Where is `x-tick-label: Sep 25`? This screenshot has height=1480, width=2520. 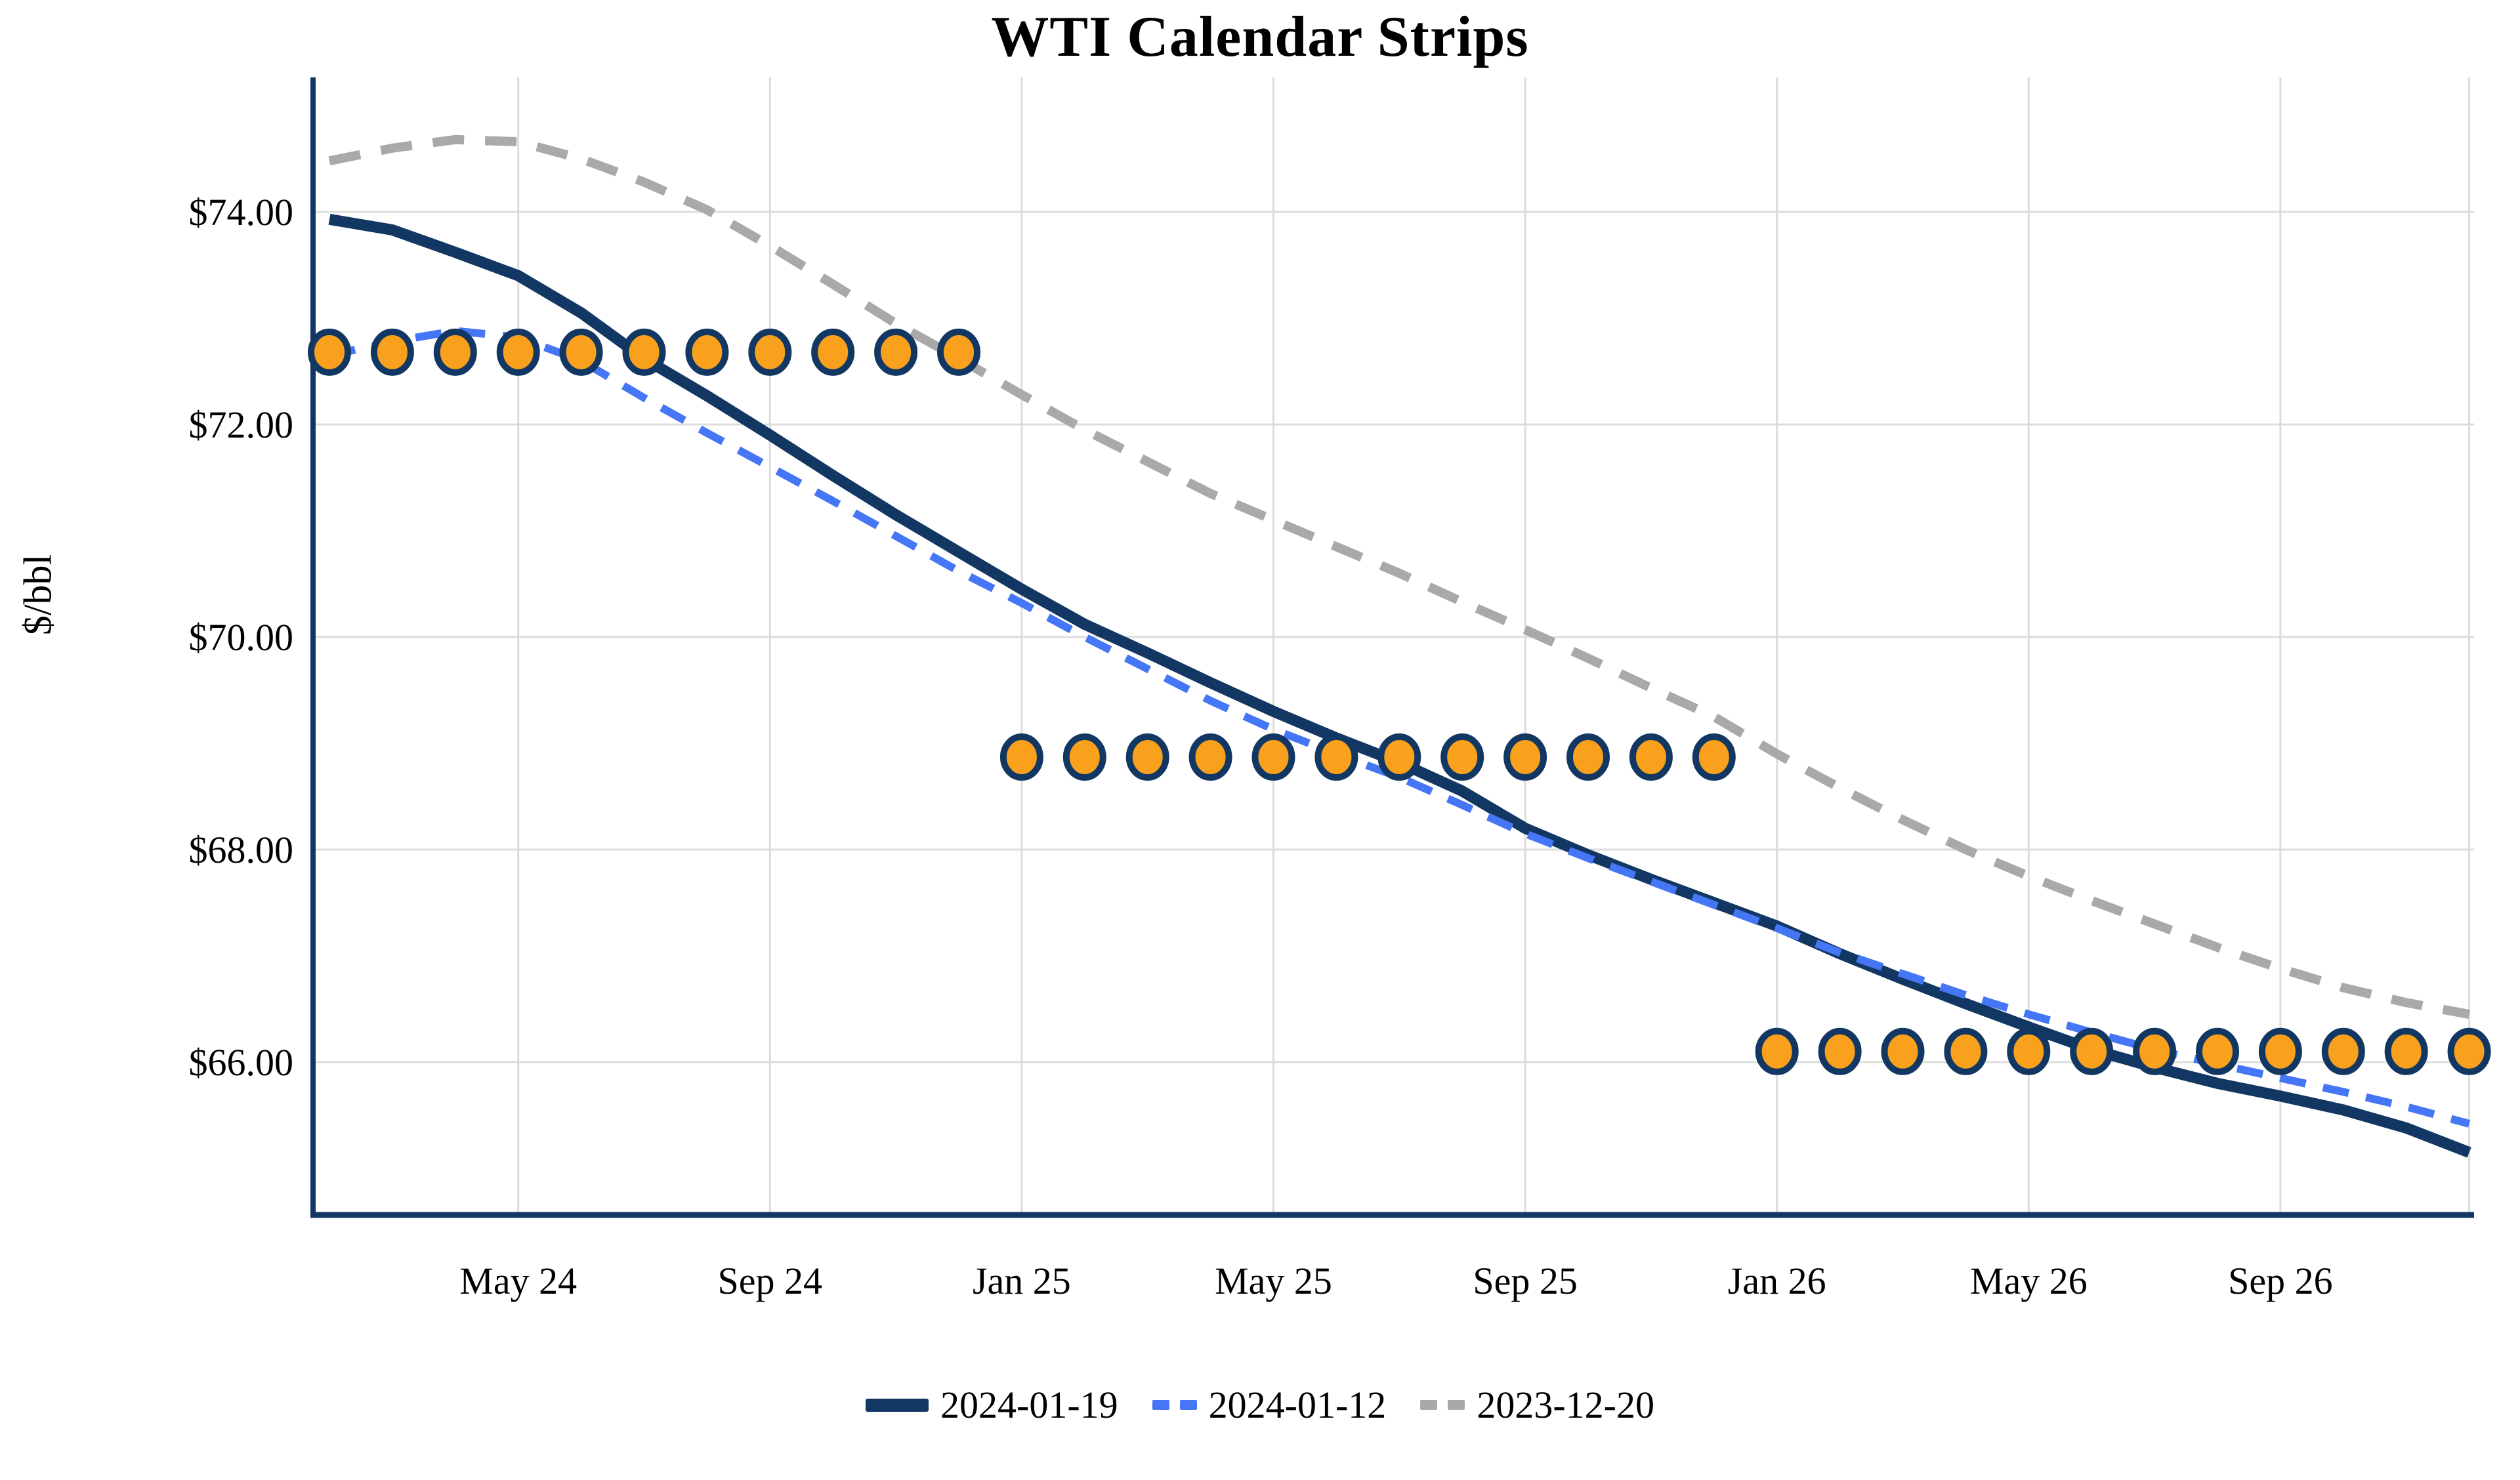
x-tick-label: Sep 25 is located at coordinates (1525, 1281).